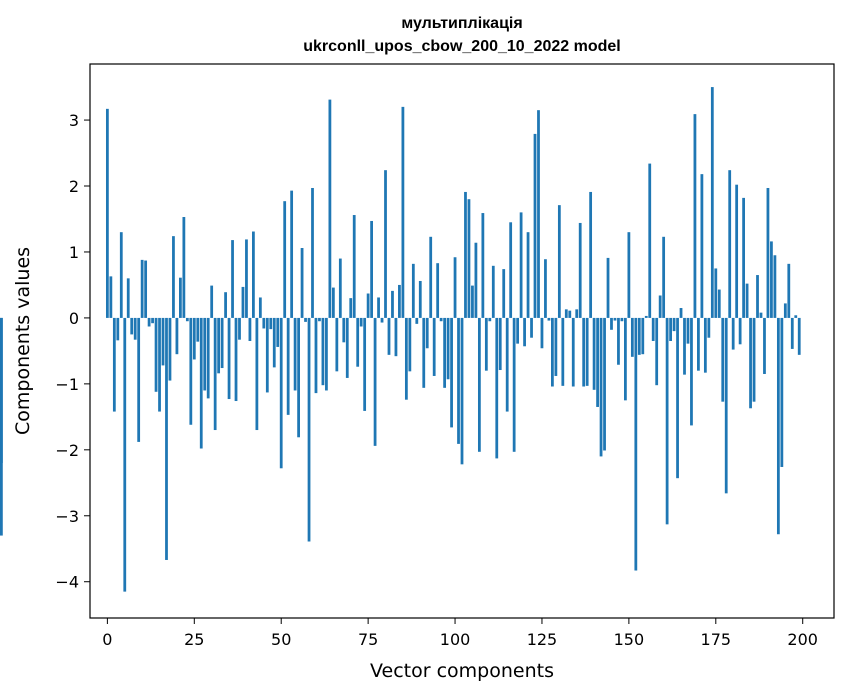 This screenshot has width=847, height=696. Describe the element at coordinates (281, 639) in the screenshot. I see `x-tick-label-50: 50` at that location.